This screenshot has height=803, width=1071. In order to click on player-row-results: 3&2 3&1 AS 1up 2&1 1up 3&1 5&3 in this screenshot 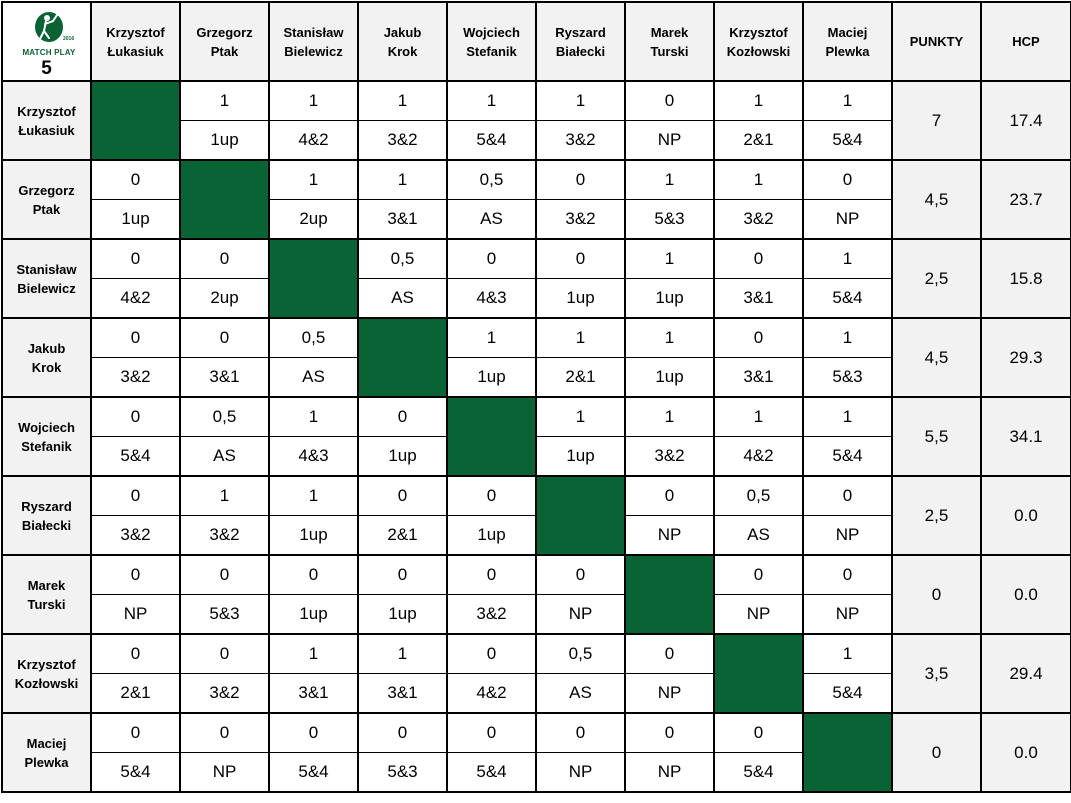, I will do `click(536, 377)`.